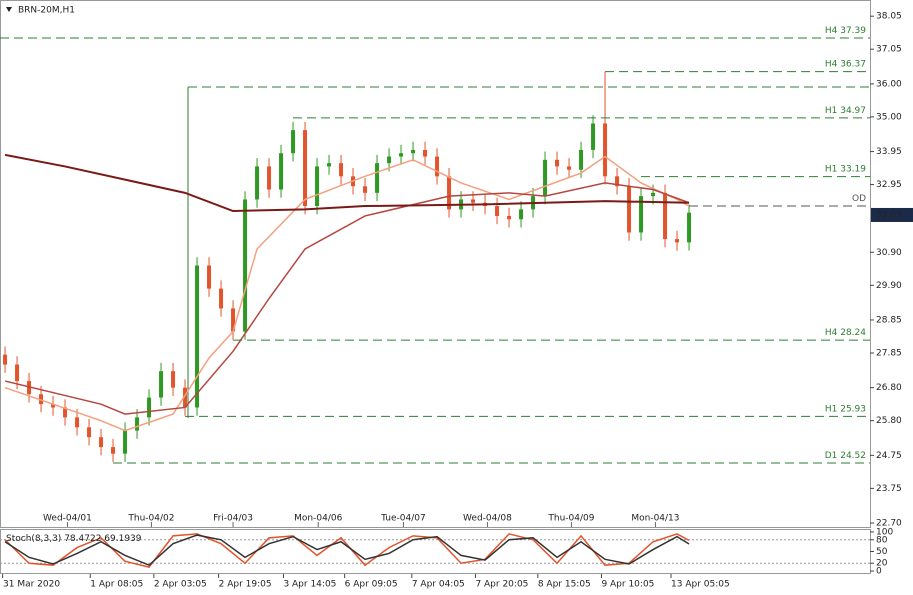 The width and height of the screenshot is (913, 595). What do you see at coordinates (889, 388) in the screenshot?
I see `y-tick-label: 26.80` at bounding box center [889, 388].